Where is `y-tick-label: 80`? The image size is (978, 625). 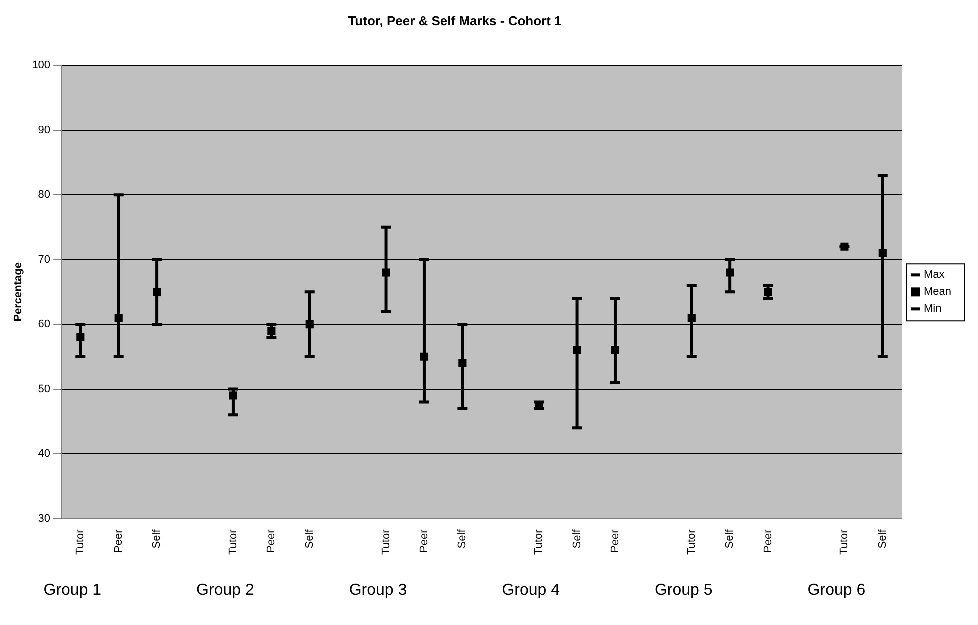 y-tick-label: 80 is located at coordinates (44, 195).